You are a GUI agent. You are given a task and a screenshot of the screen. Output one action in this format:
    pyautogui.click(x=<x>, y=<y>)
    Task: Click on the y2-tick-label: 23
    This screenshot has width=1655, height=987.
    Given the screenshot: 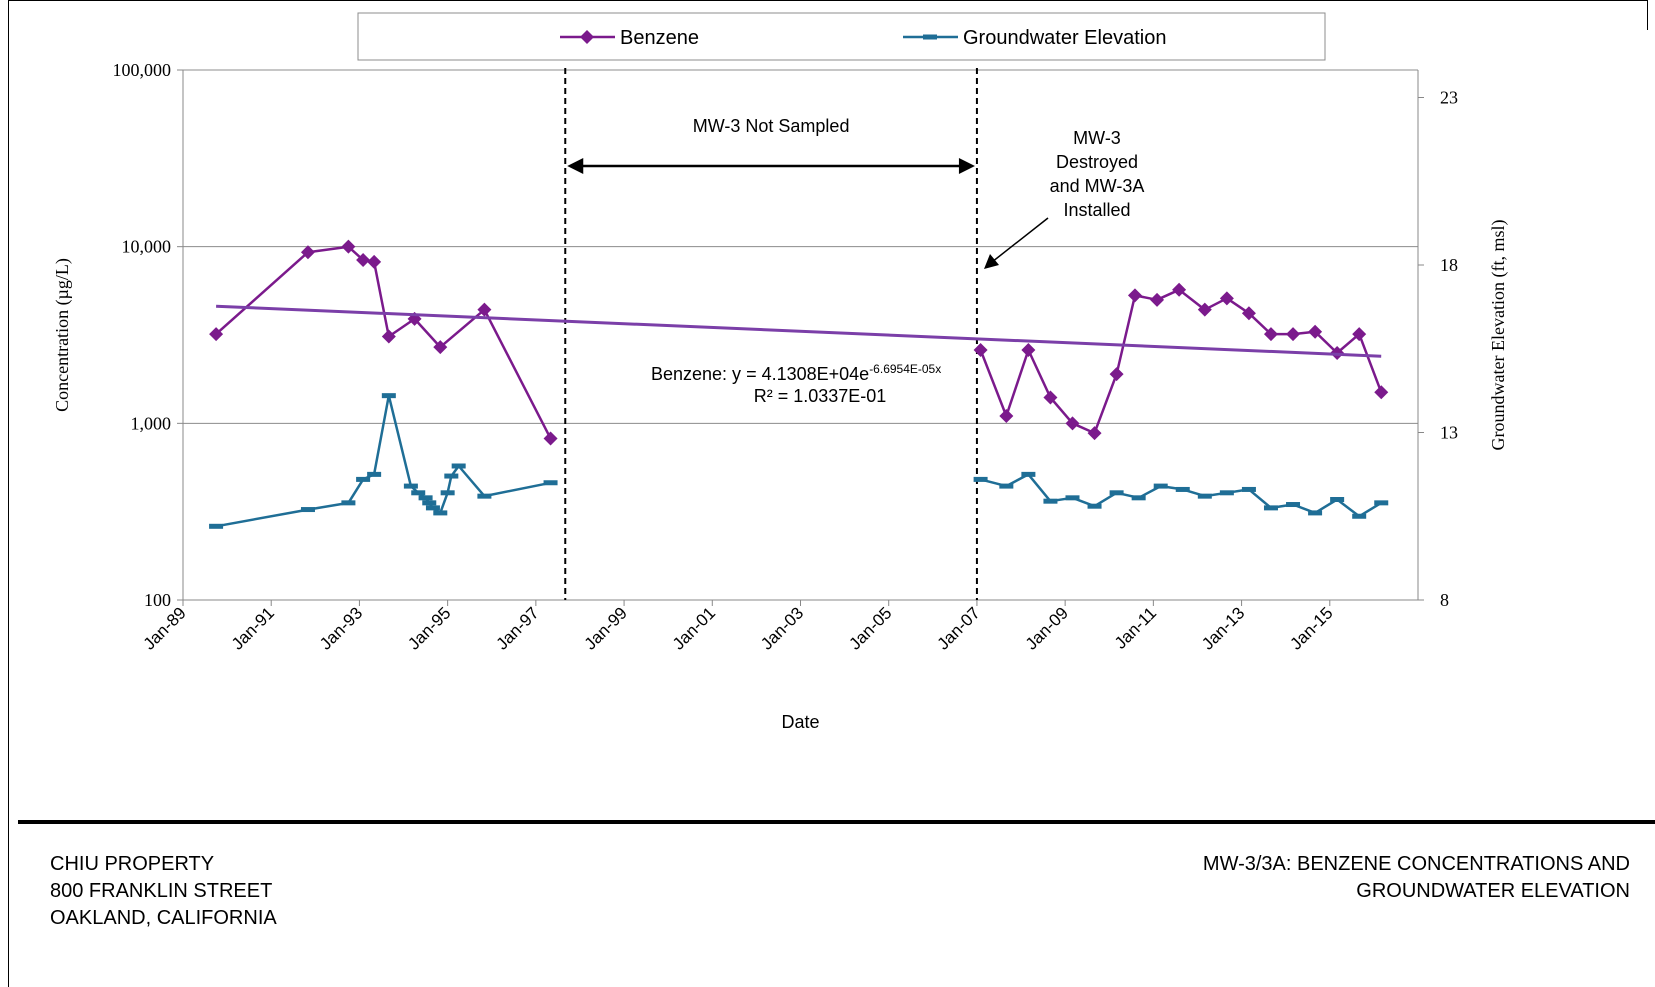 What is the action you would take?
    pyautogui.click(x=1449, y=98)
    